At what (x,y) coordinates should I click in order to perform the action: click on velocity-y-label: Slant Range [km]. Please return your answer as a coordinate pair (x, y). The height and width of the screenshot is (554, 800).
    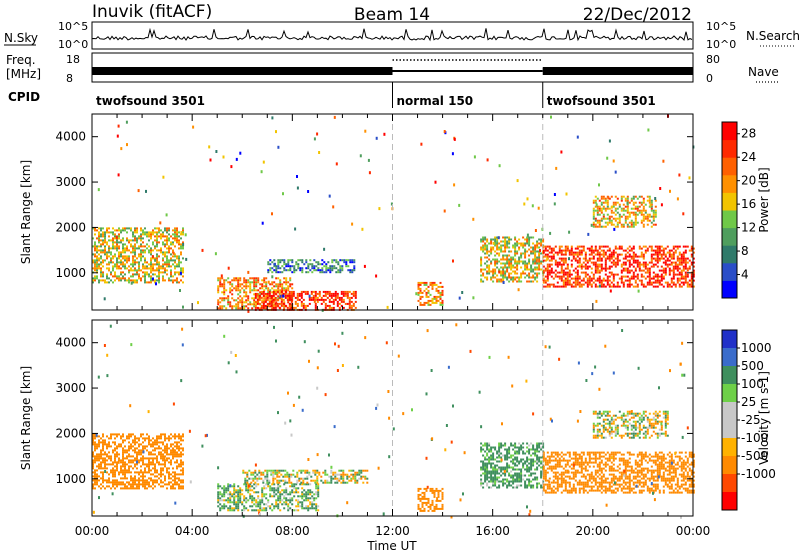
    Looking at the image, I should click on (26, 418).